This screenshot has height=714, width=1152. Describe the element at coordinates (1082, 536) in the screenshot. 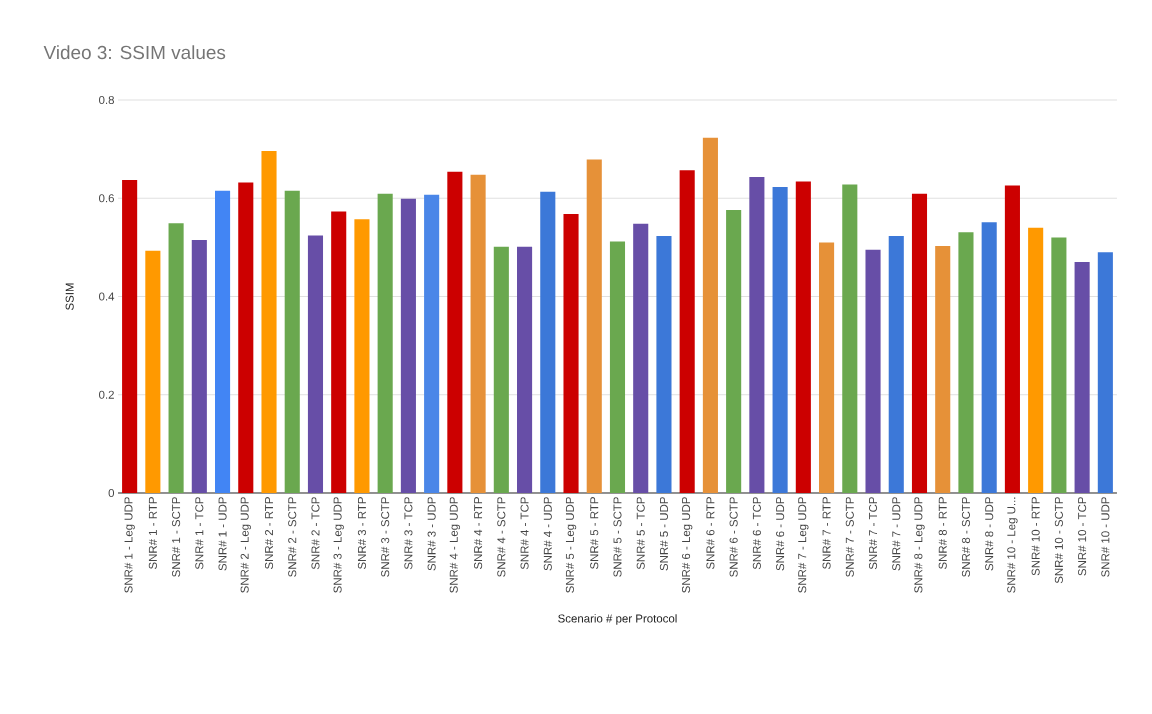

I see `x-tick-label: SNR# 10 - TCP` at that location.